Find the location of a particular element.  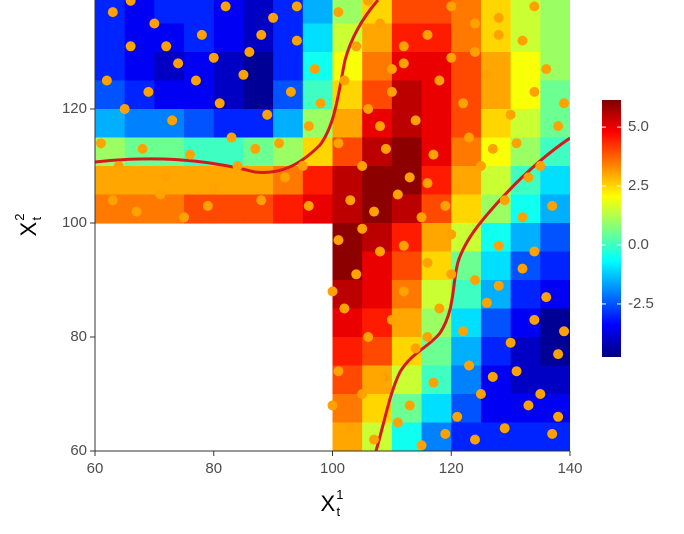

x-title-base: X is located at coordinates (328, 503).